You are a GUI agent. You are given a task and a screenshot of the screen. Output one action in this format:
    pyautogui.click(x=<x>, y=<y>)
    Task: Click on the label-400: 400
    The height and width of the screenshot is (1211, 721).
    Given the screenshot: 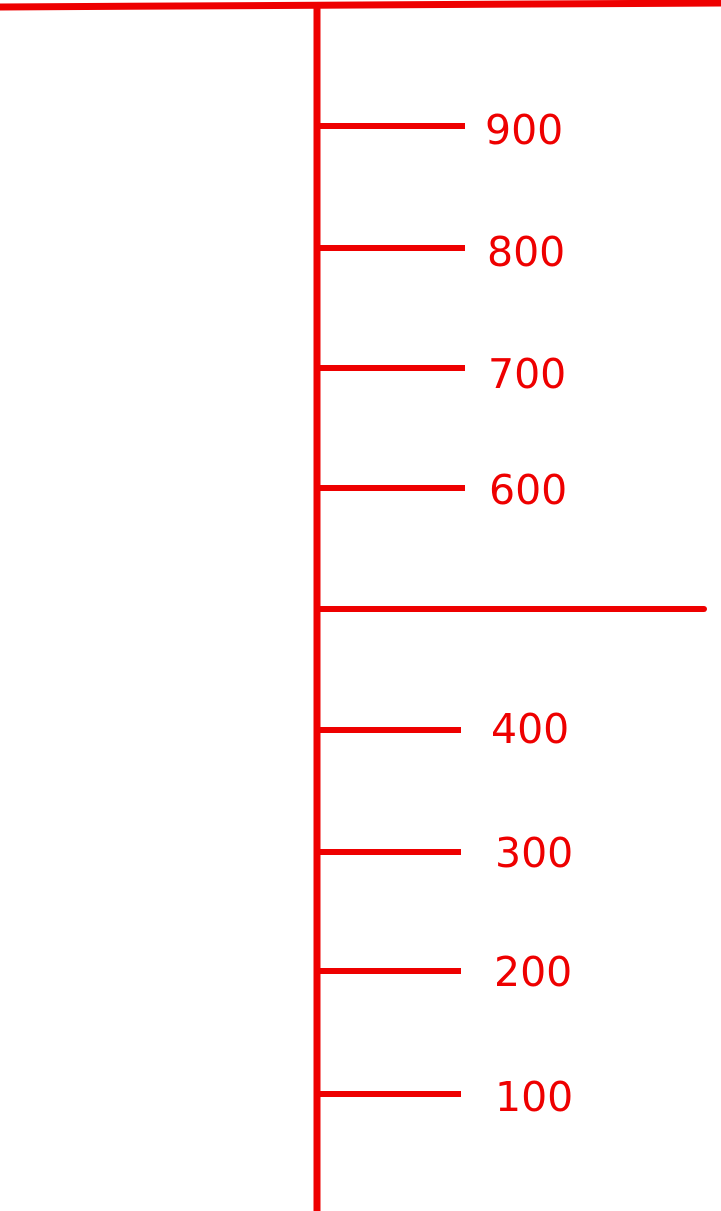 What is the action you would take?
    pyautogui.click(x=530, y=729)
    